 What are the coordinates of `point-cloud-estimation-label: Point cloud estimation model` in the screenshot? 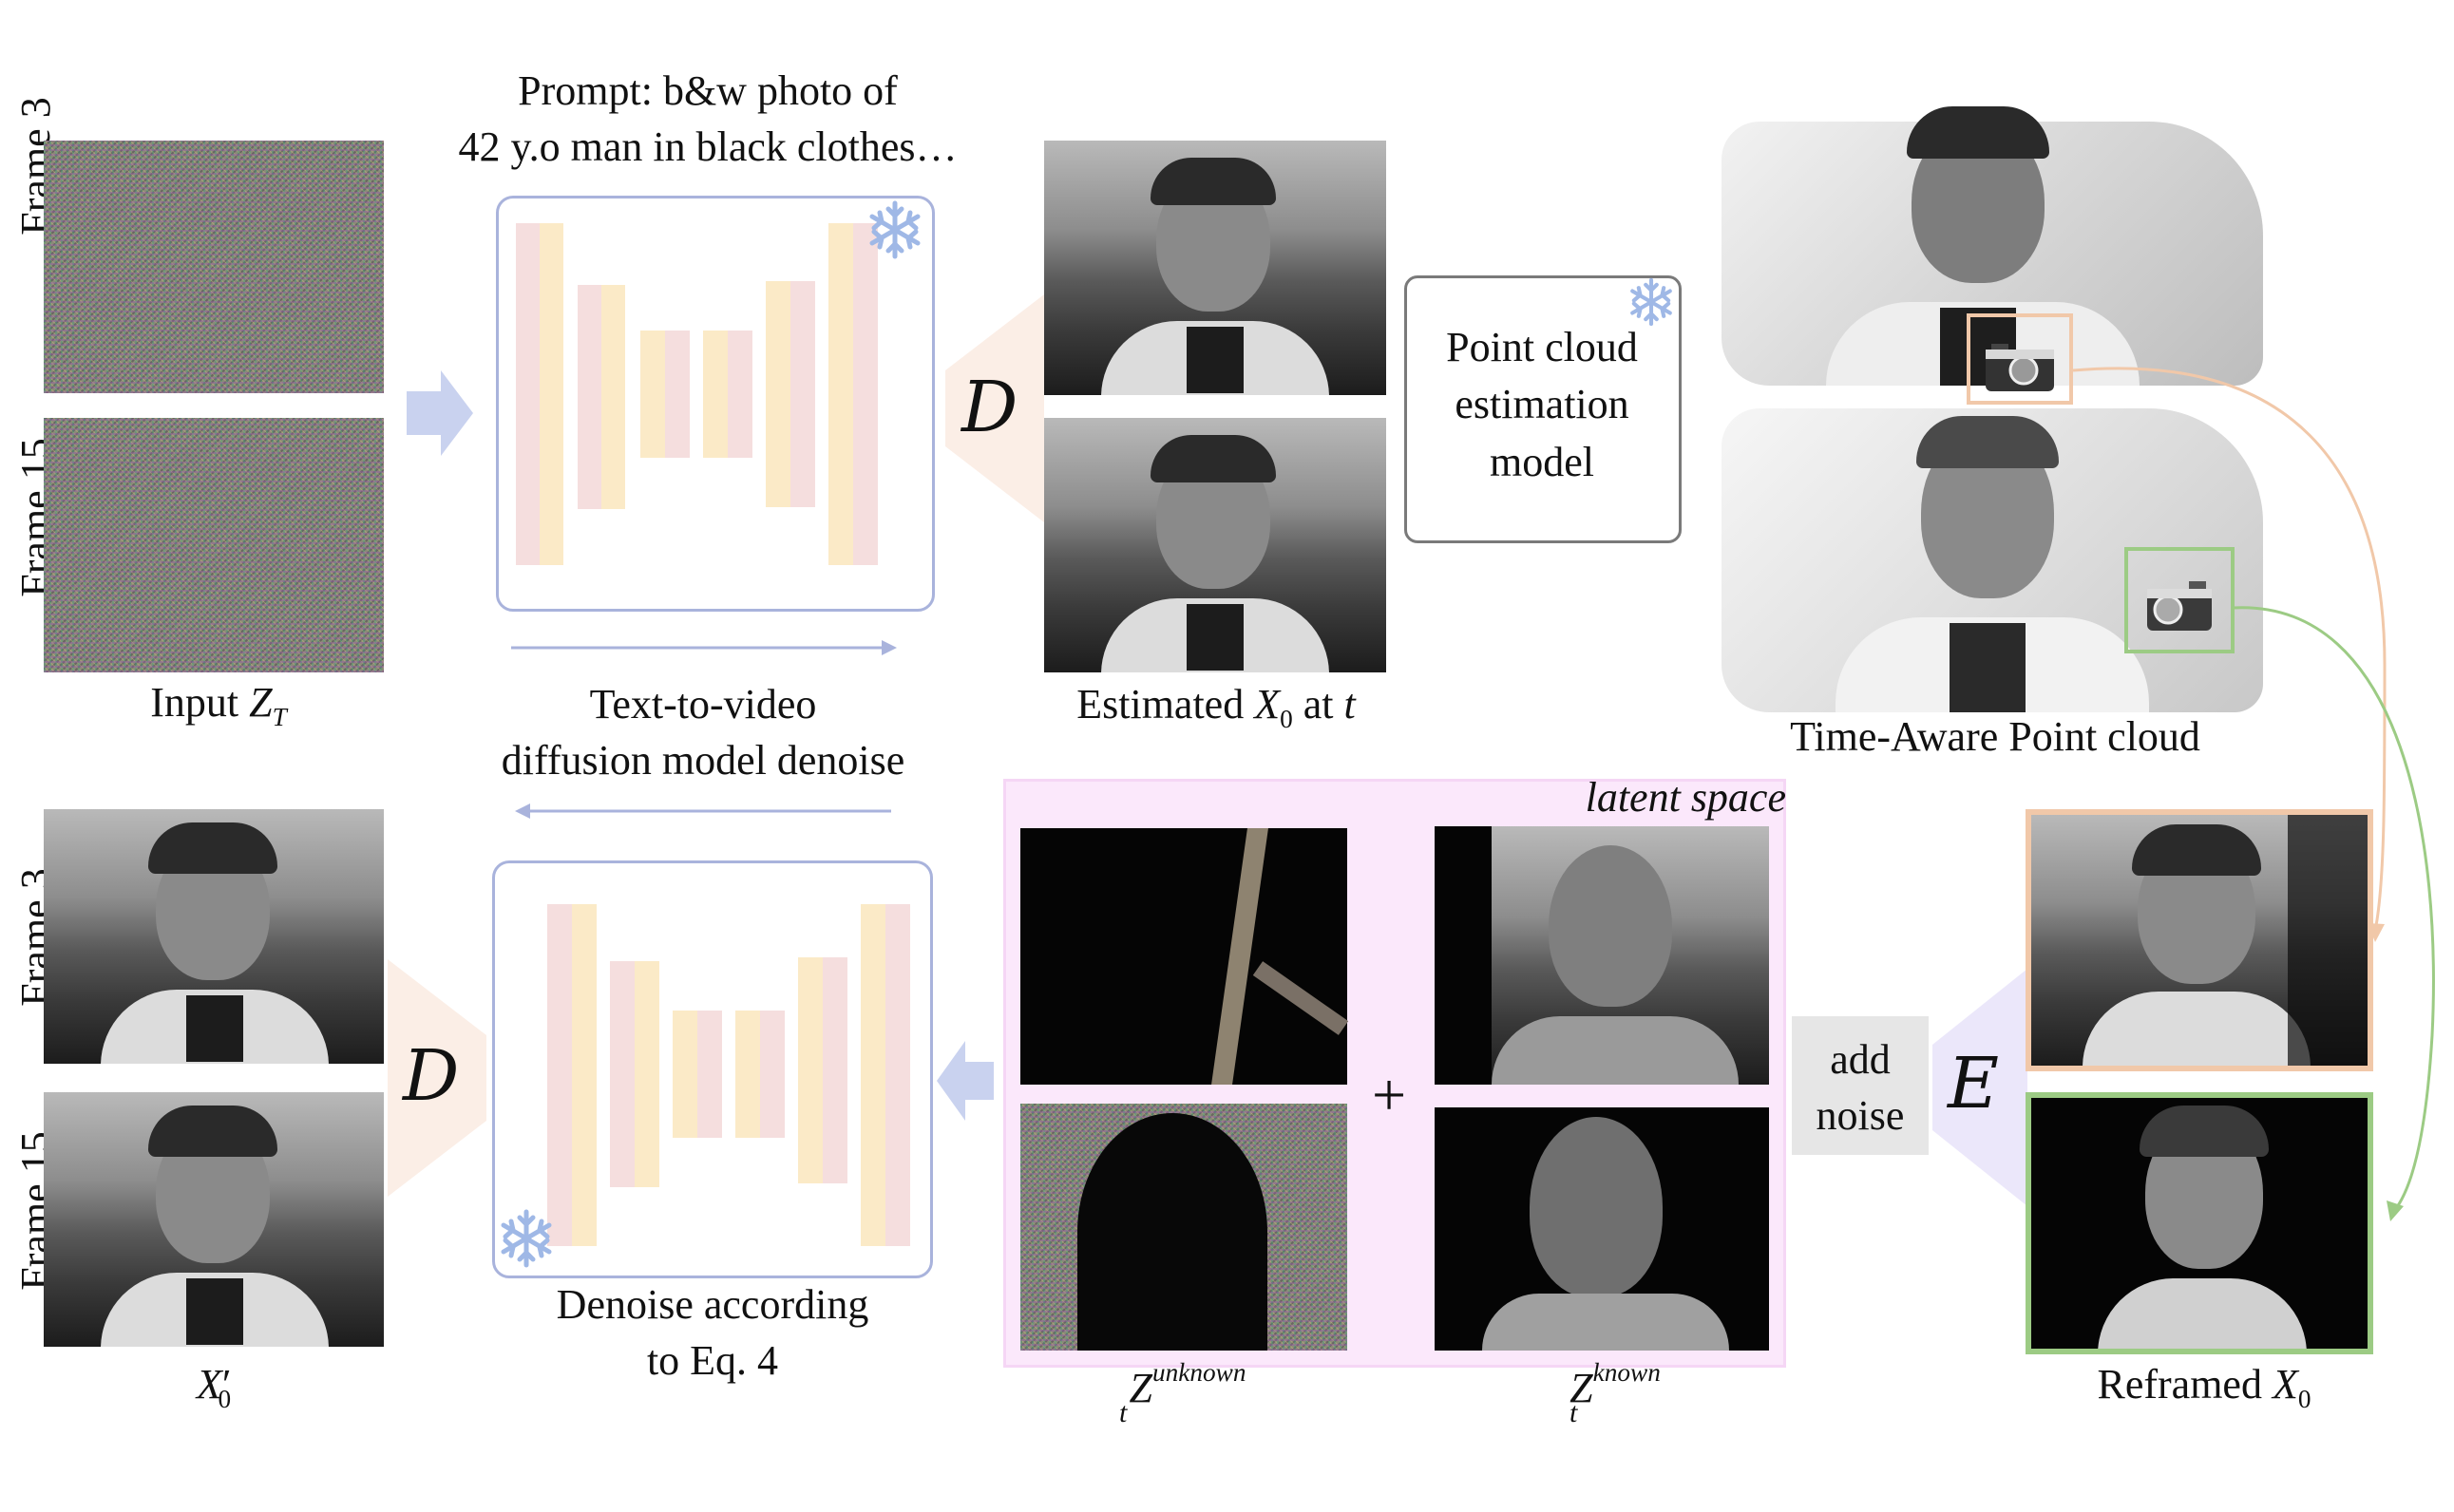 It's located at (1542, 405).